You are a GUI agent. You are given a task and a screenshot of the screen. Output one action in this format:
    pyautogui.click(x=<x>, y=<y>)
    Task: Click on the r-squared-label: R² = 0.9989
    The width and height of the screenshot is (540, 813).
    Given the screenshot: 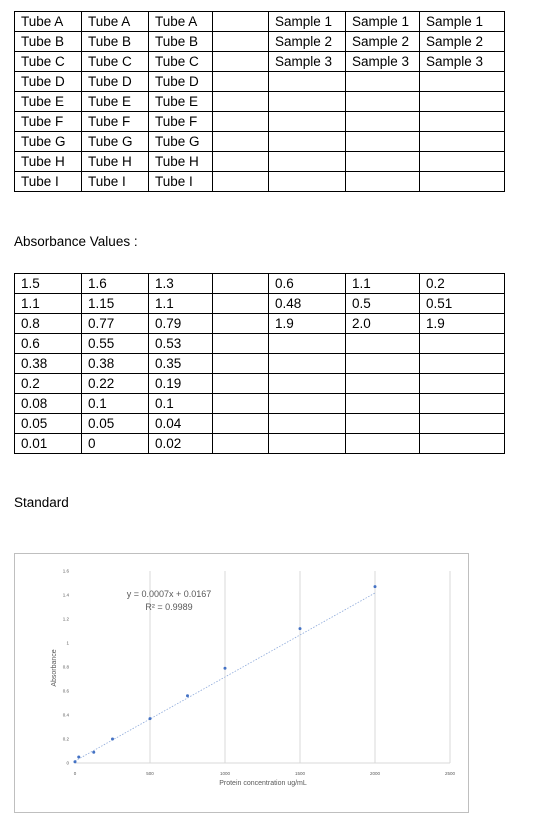 What is the action you would take?
    pyautogui.click(x=168, y=607)
    